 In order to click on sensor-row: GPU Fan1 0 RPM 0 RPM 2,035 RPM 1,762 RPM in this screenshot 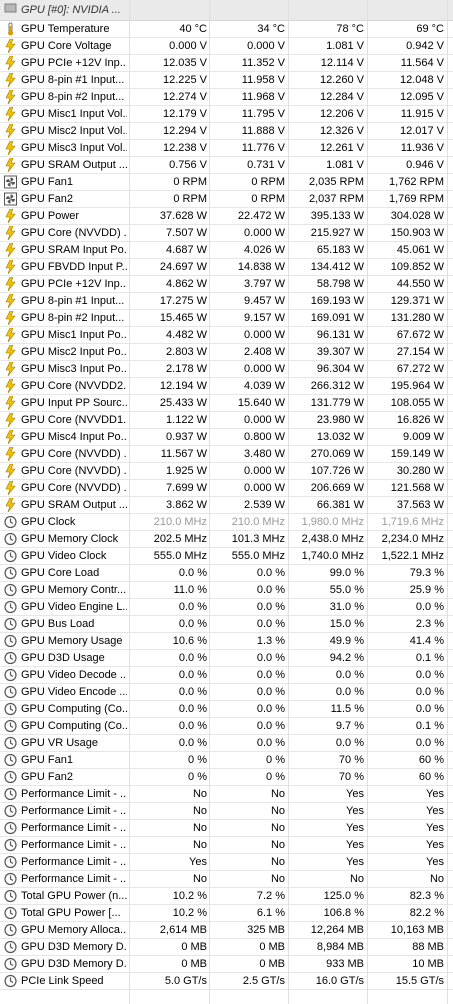, I will do `click(226, 182)`.